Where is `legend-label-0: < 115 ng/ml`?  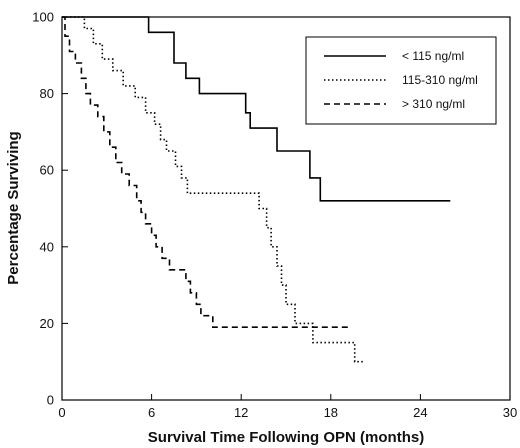 legend-label-0: < 115 ng/ml is located at coordinates (433, 56).